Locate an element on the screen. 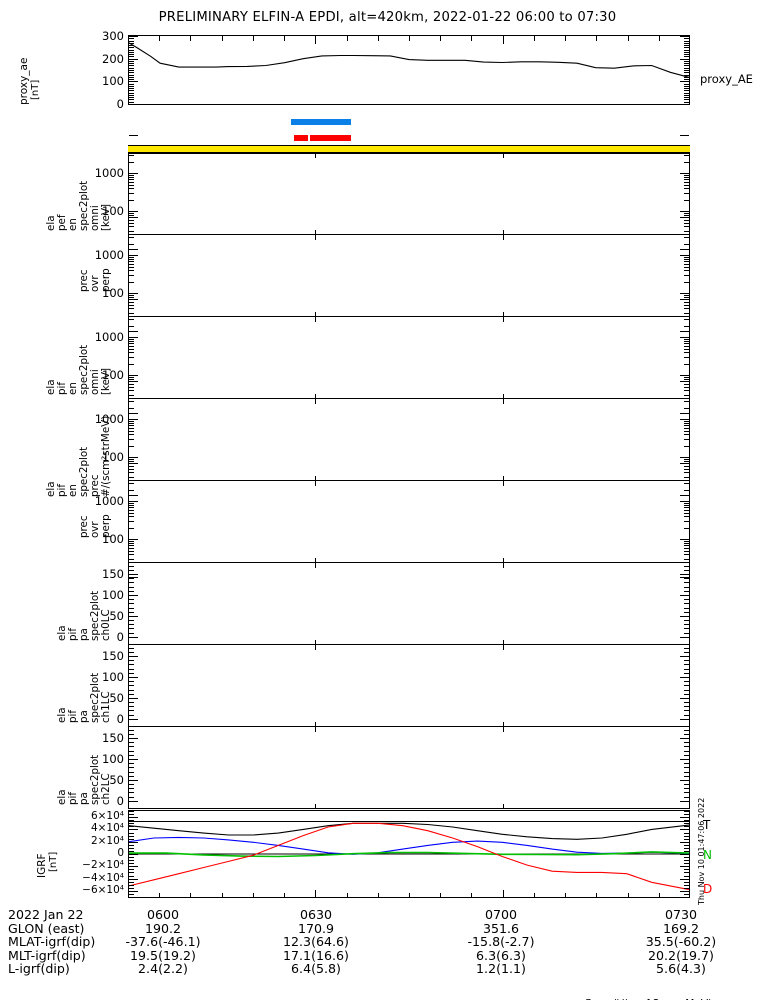 Image resolution: width=775 pixels, height=1000 pixels. igrf-traces is located at coordinates (409, 856).